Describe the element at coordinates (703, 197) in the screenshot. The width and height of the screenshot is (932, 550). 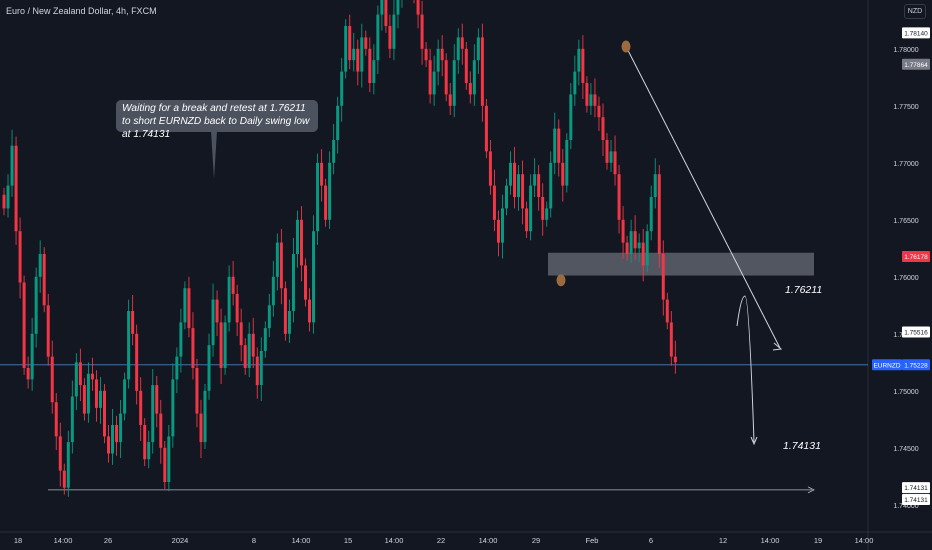
I see `trendline` at that location.